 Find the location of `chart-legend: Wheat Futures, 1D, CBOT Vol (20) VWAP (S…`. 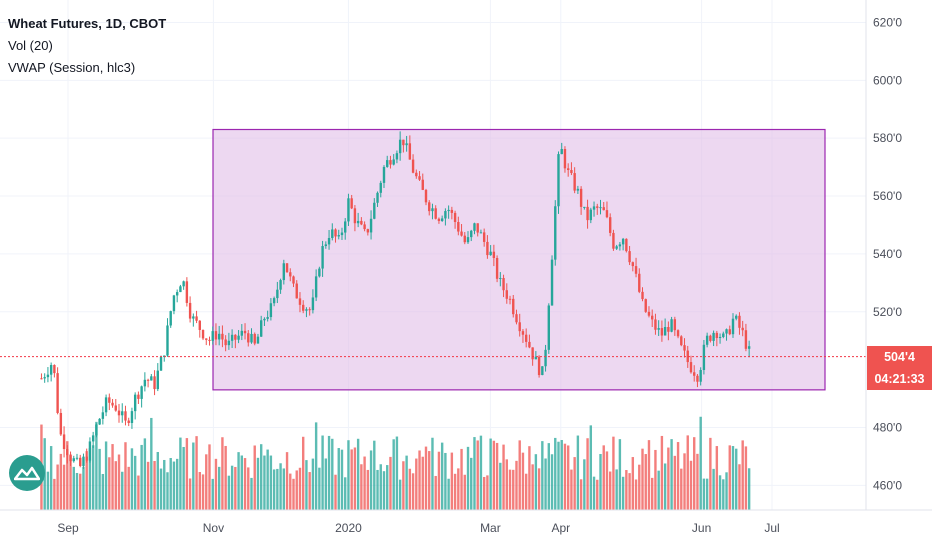

chart-legend: Wheat Futures, 1D, CBOT Vol (20) VWAP (S… is located at coordinates (87, 46).